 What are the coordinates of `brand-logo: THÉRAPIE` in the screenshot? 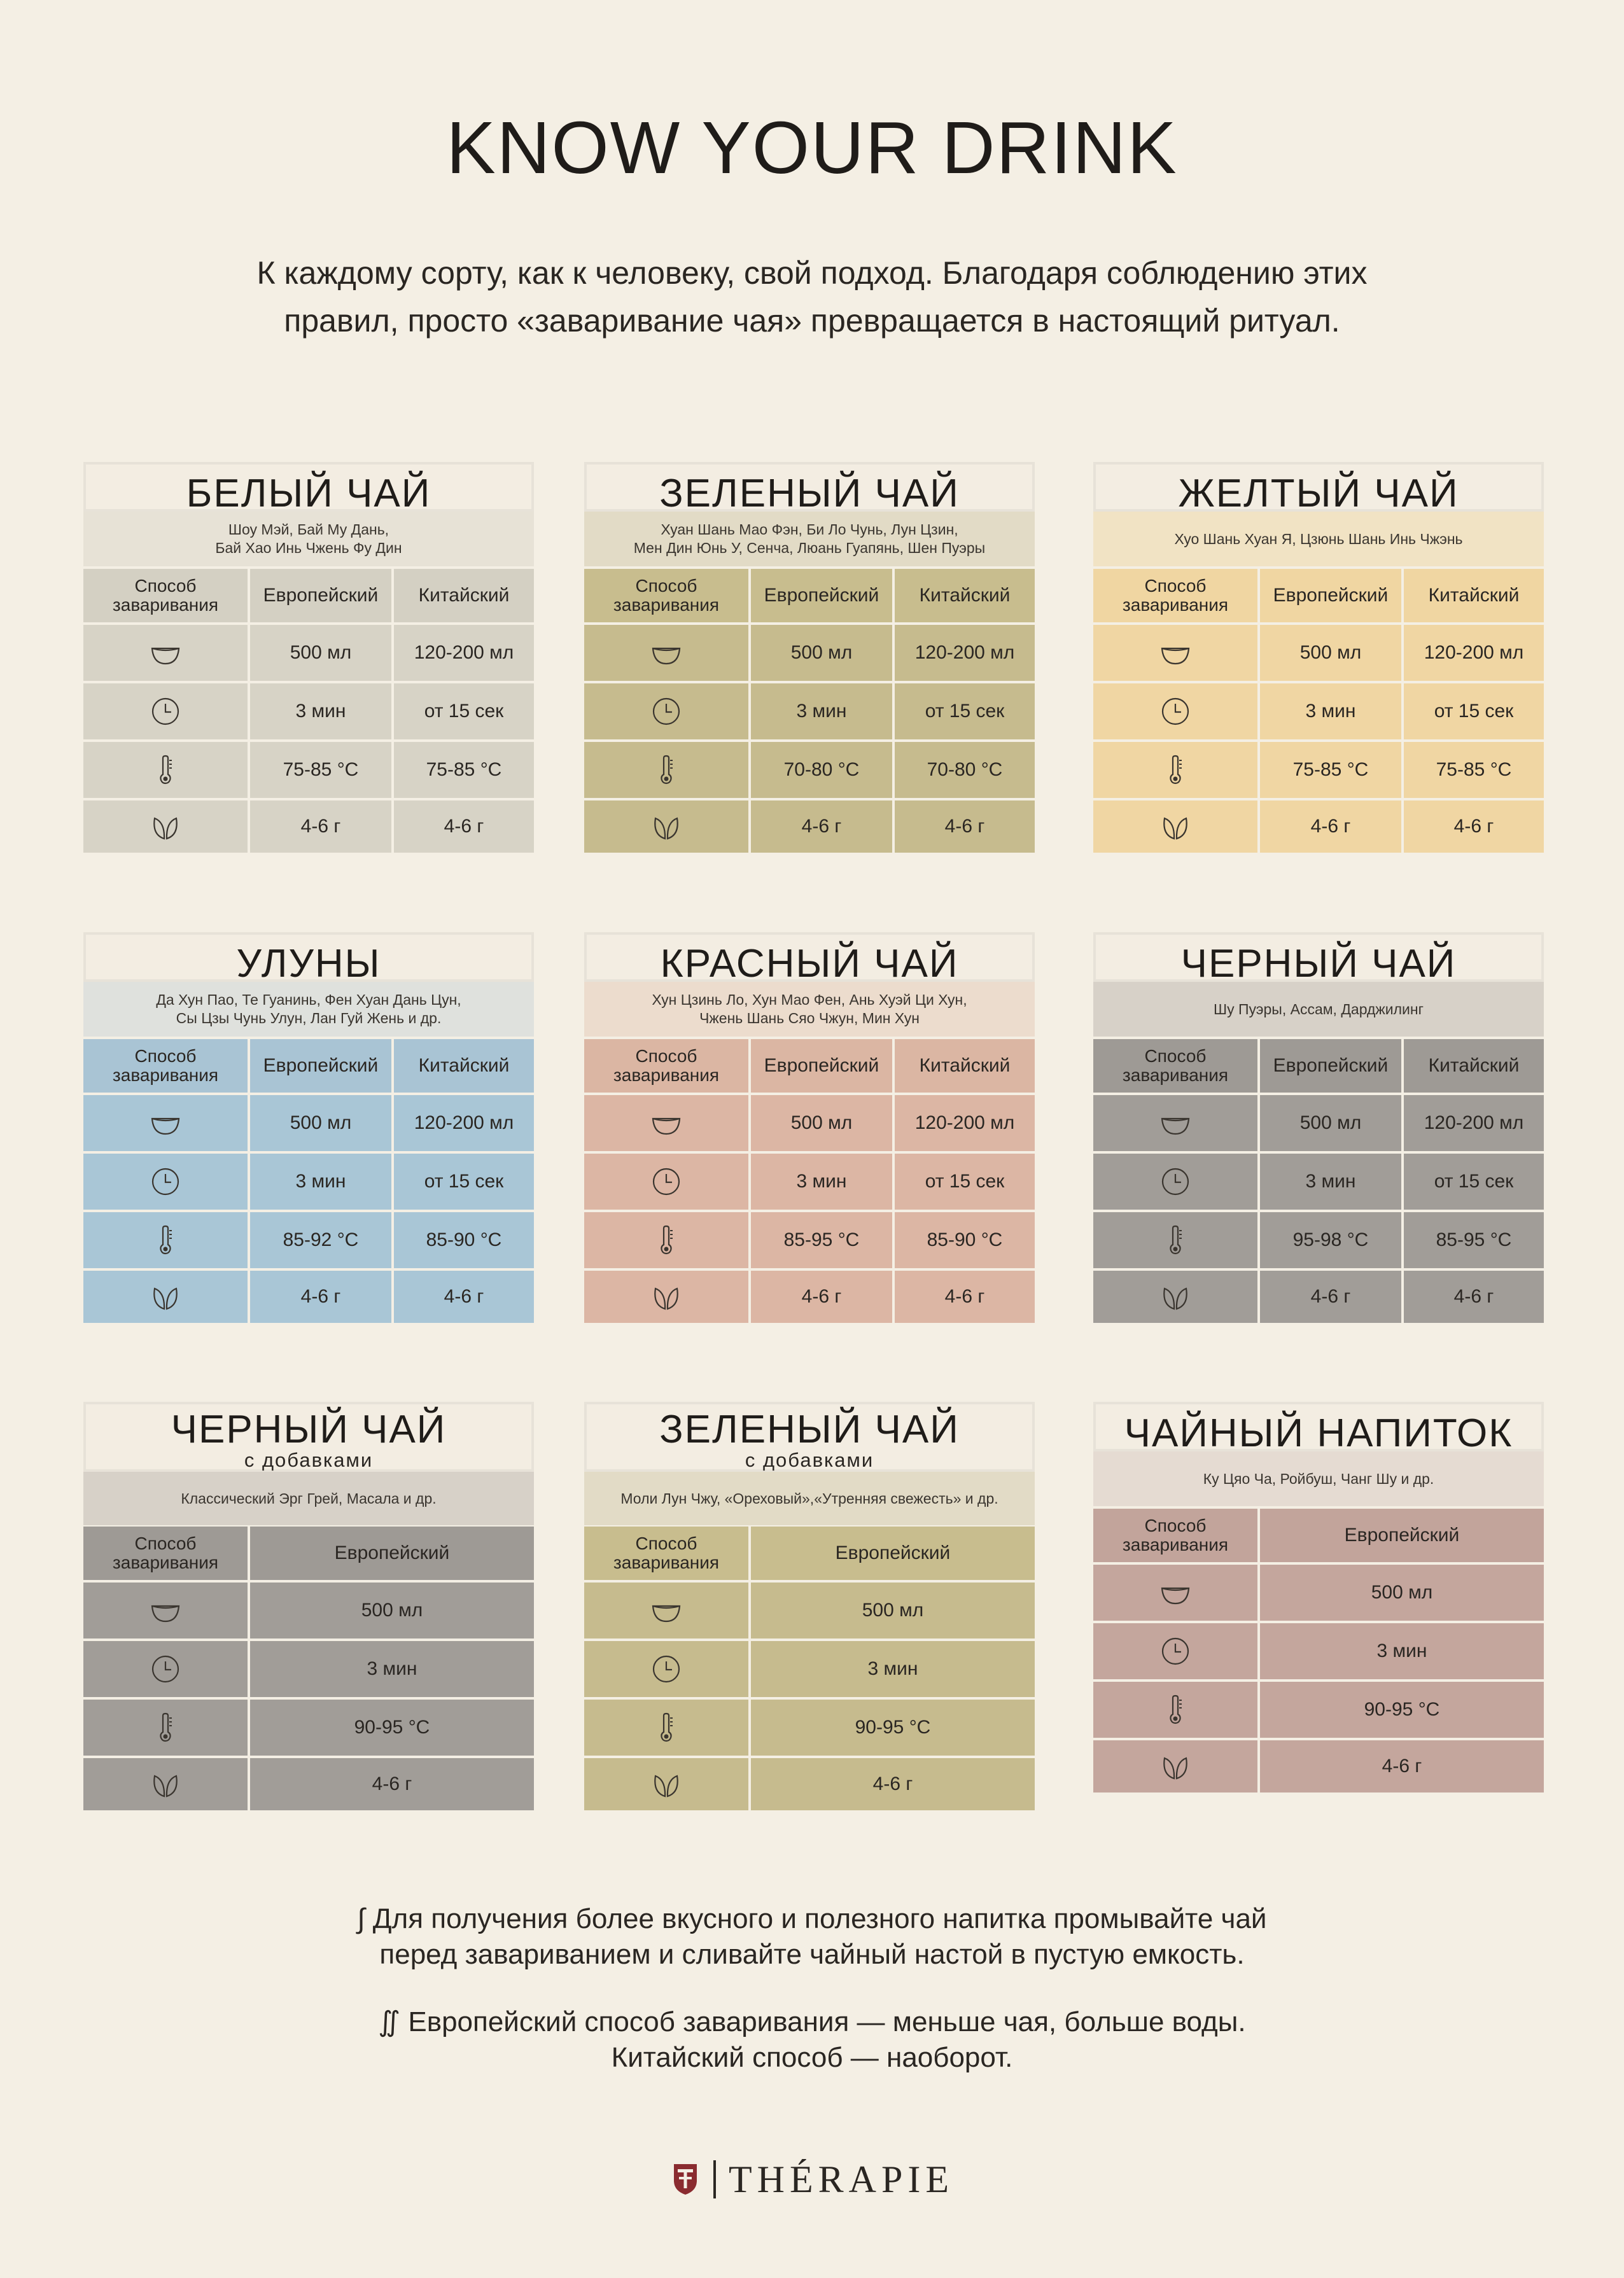 It's located at (812, 2179).